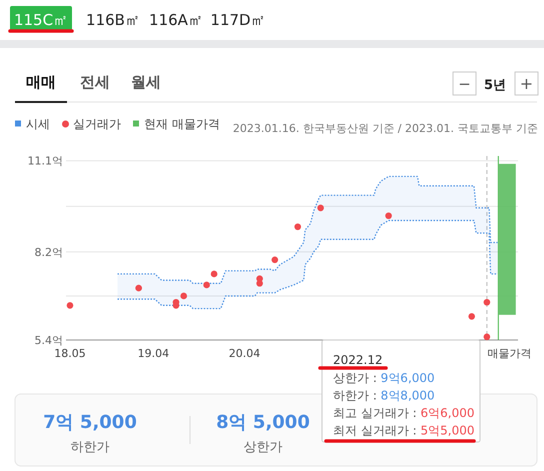 The height and width of the screenshot is (471, 544). Describe the element at coordinates (244, 353) in the screenshot. I see `x-tick-label: 20.04` at that location.